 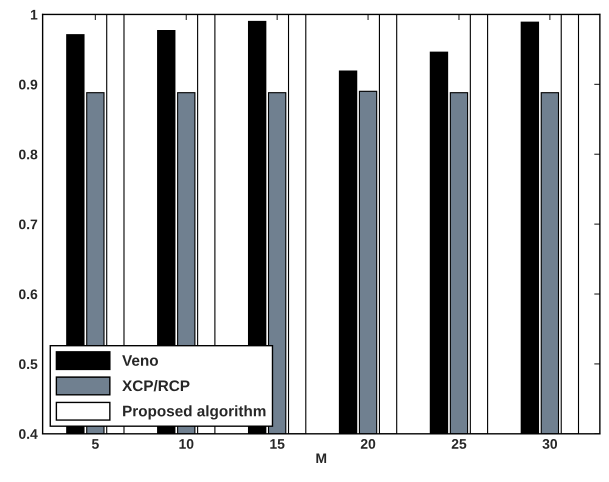 What do you see at coordinates (368, 444) in the screenshot?
I see `x-tick-label: 20` at bounding box center [368, 444].